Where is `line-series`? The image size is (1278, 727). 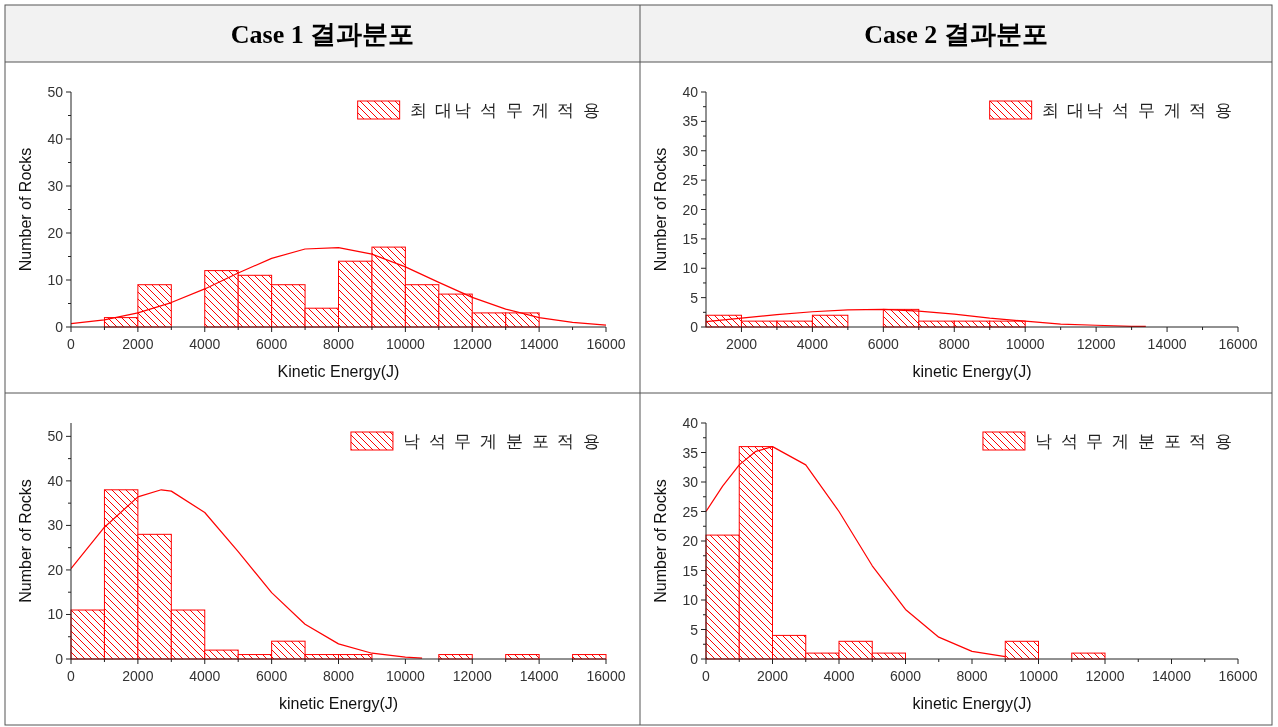 line-series is located at coordinates (246, 574).